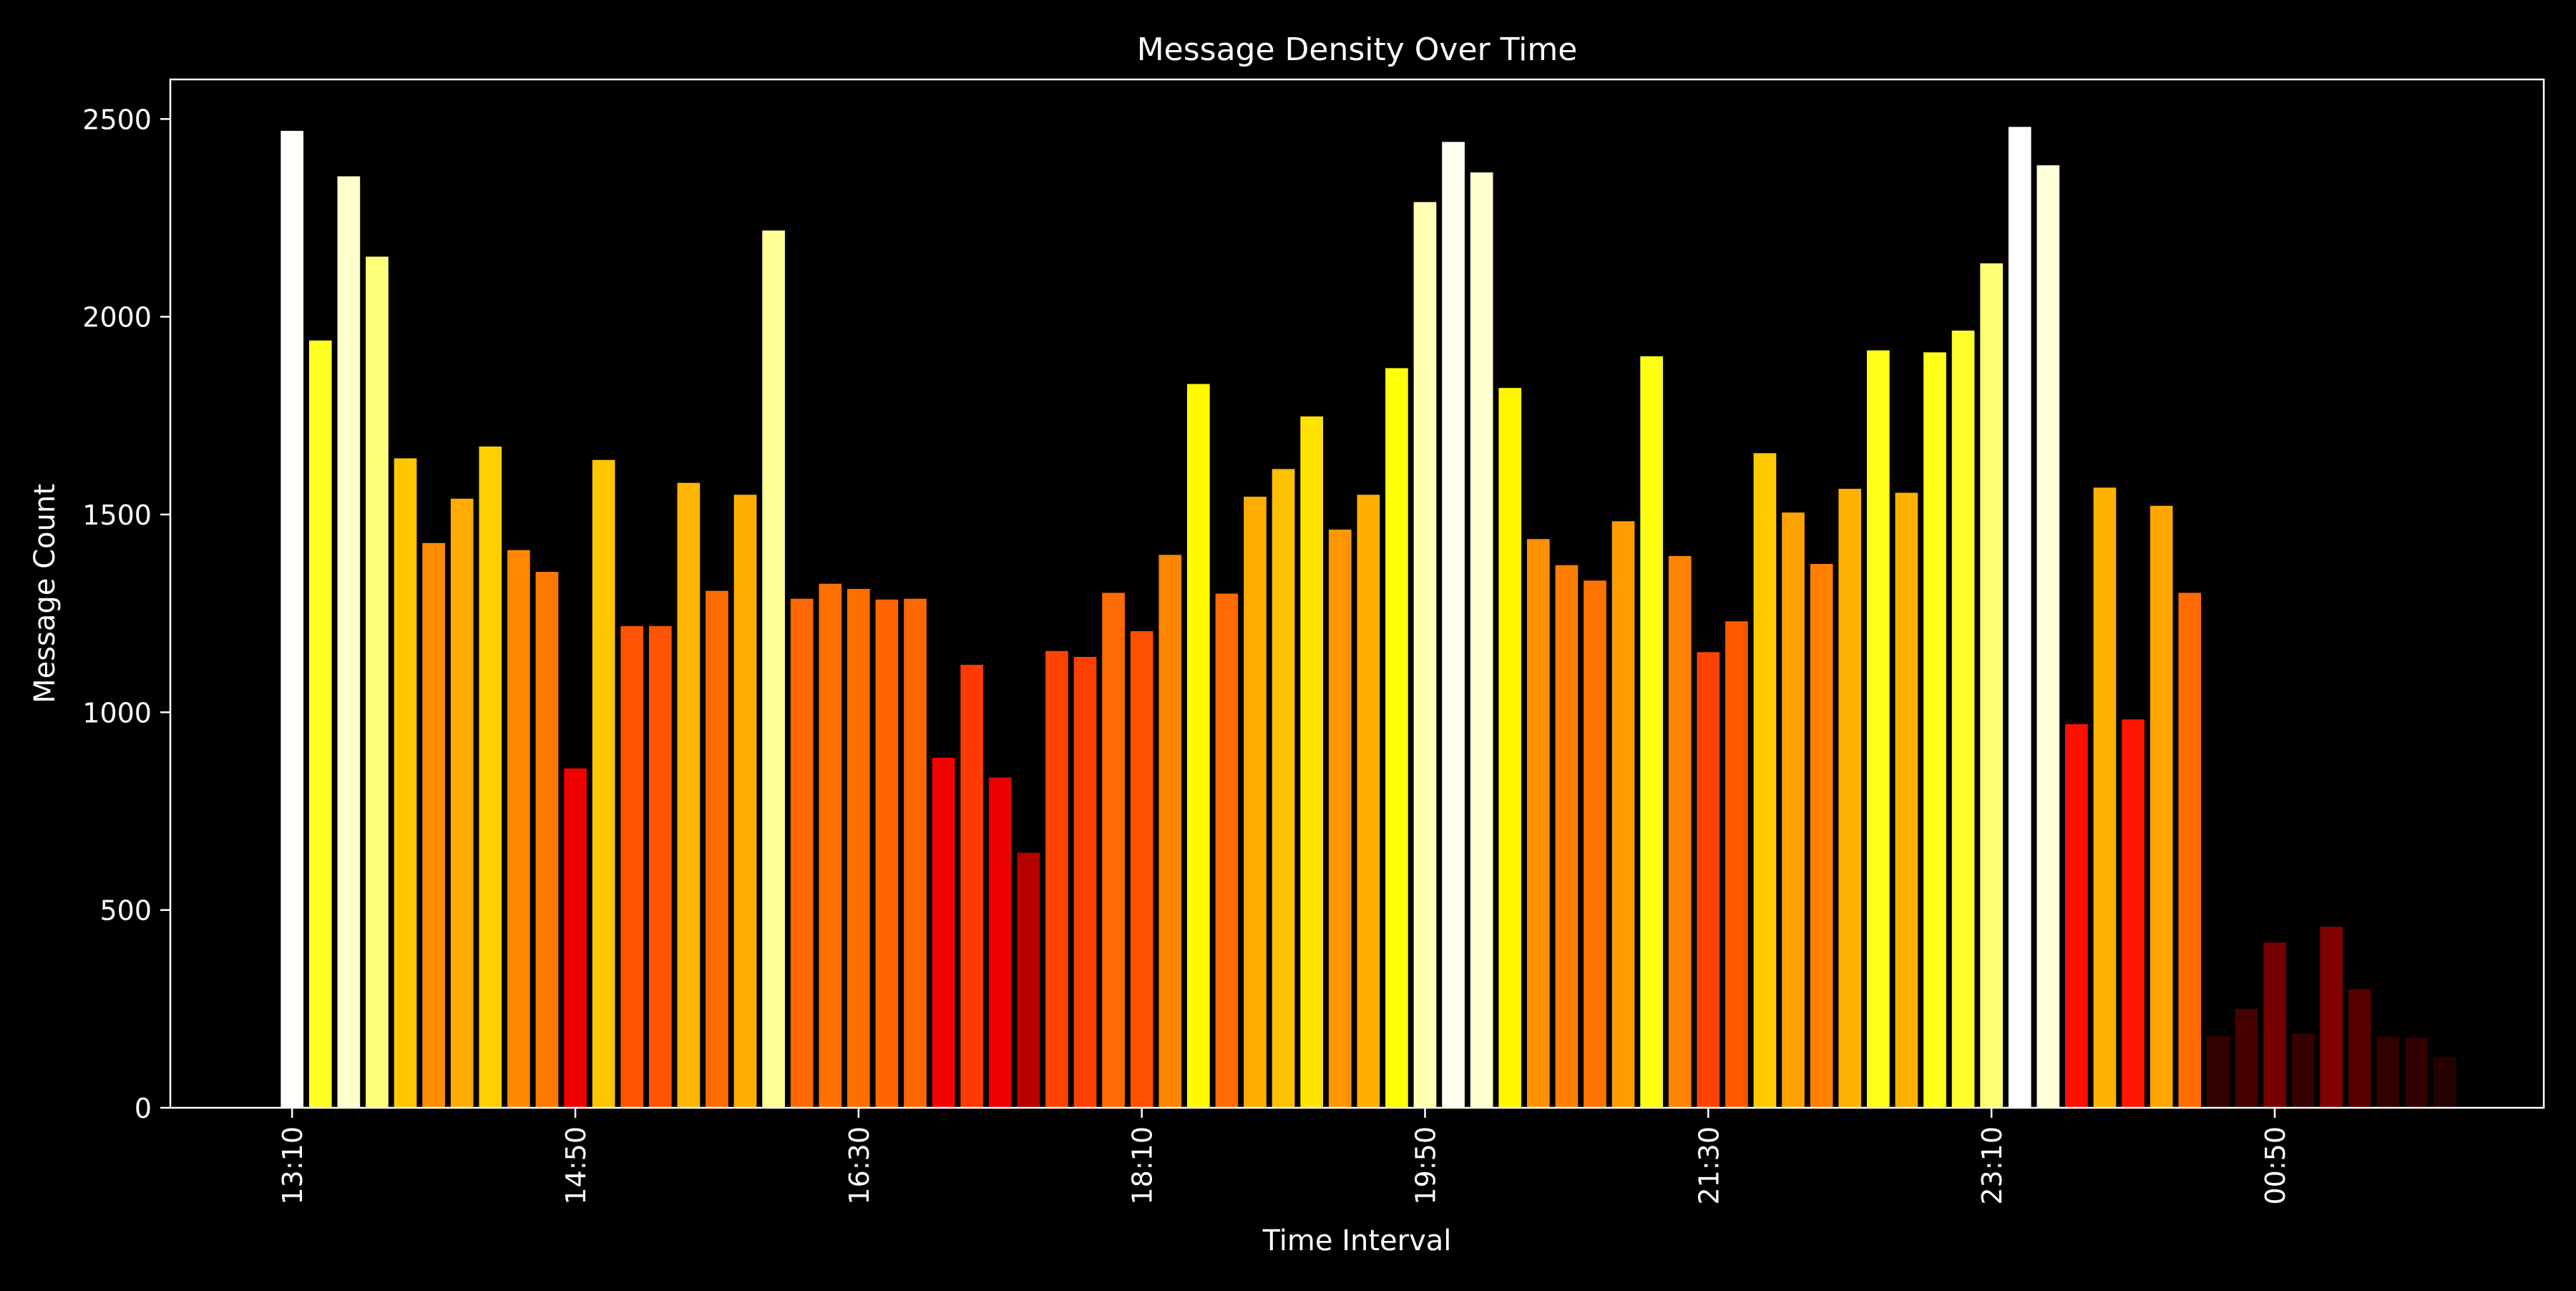  Describe the element at coordinates (1142, 1165) in the screenshot. I see `x-tick-label: 18:10` at that location.